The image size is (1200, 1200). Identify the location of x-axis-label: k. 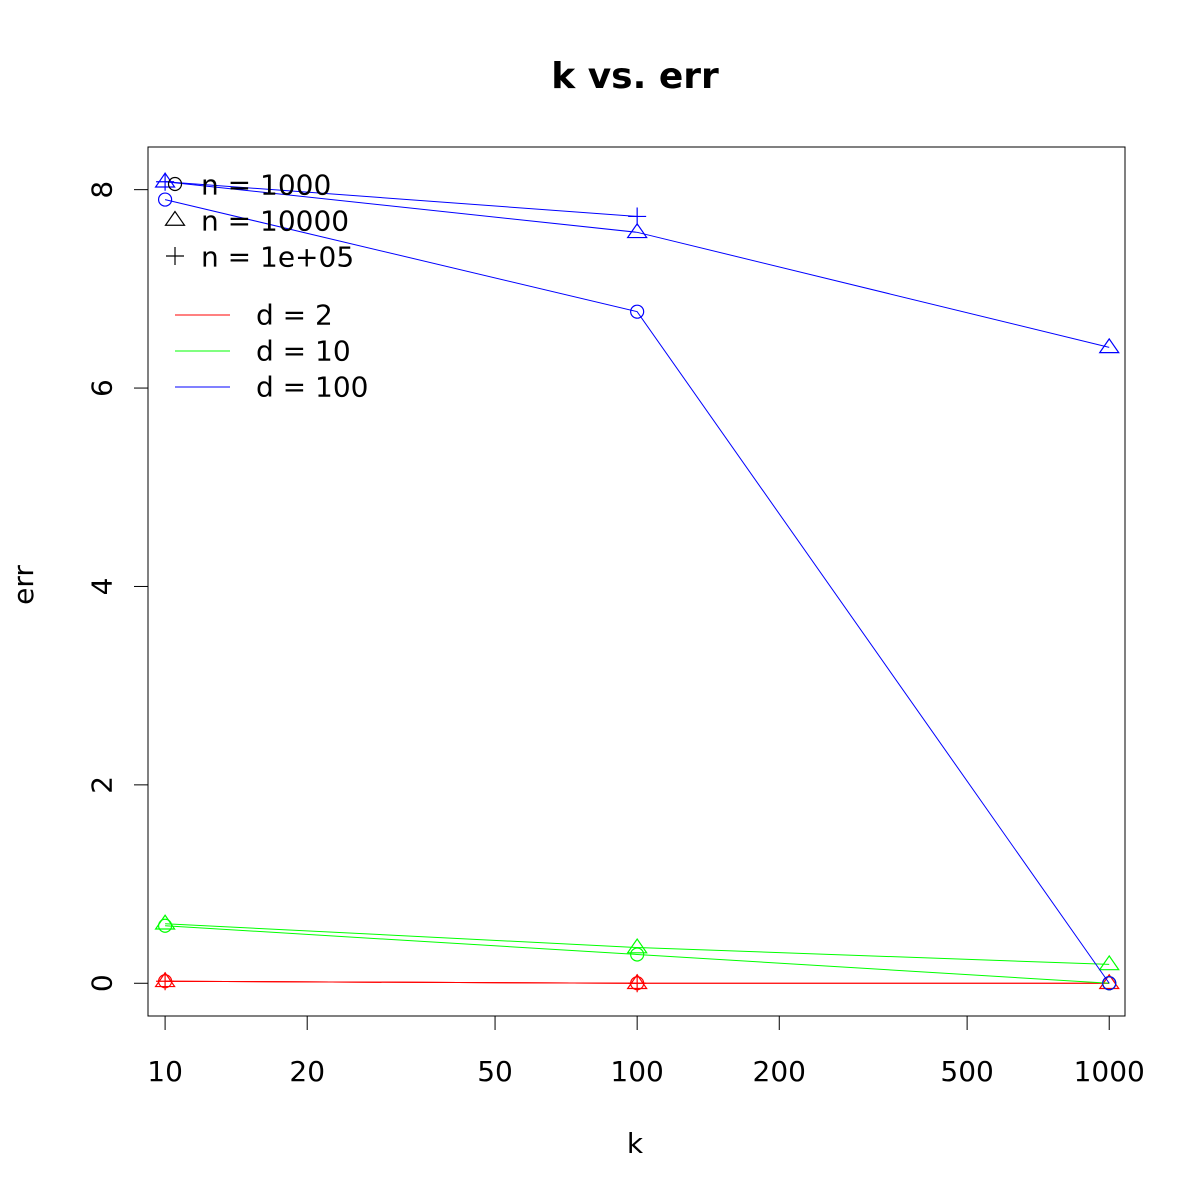
(635, 1143).